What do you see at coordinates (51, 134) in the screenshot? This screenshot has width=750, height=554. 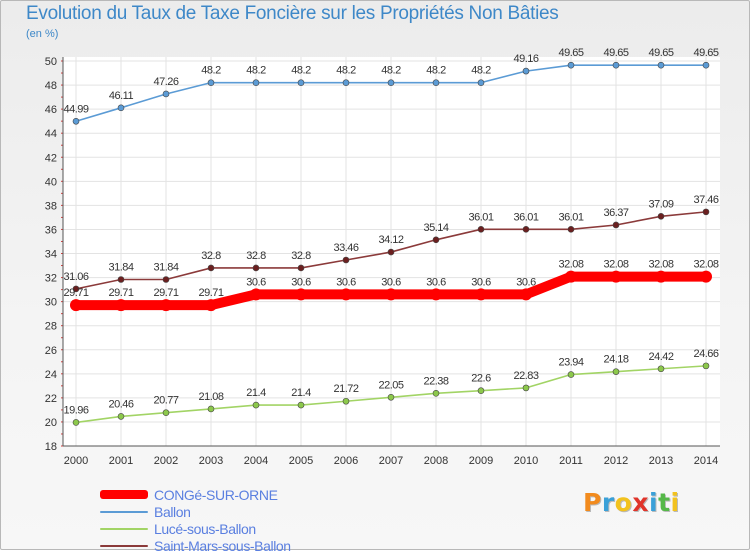 I see `y-tick-label: 44` at bounding box center [51, 134].